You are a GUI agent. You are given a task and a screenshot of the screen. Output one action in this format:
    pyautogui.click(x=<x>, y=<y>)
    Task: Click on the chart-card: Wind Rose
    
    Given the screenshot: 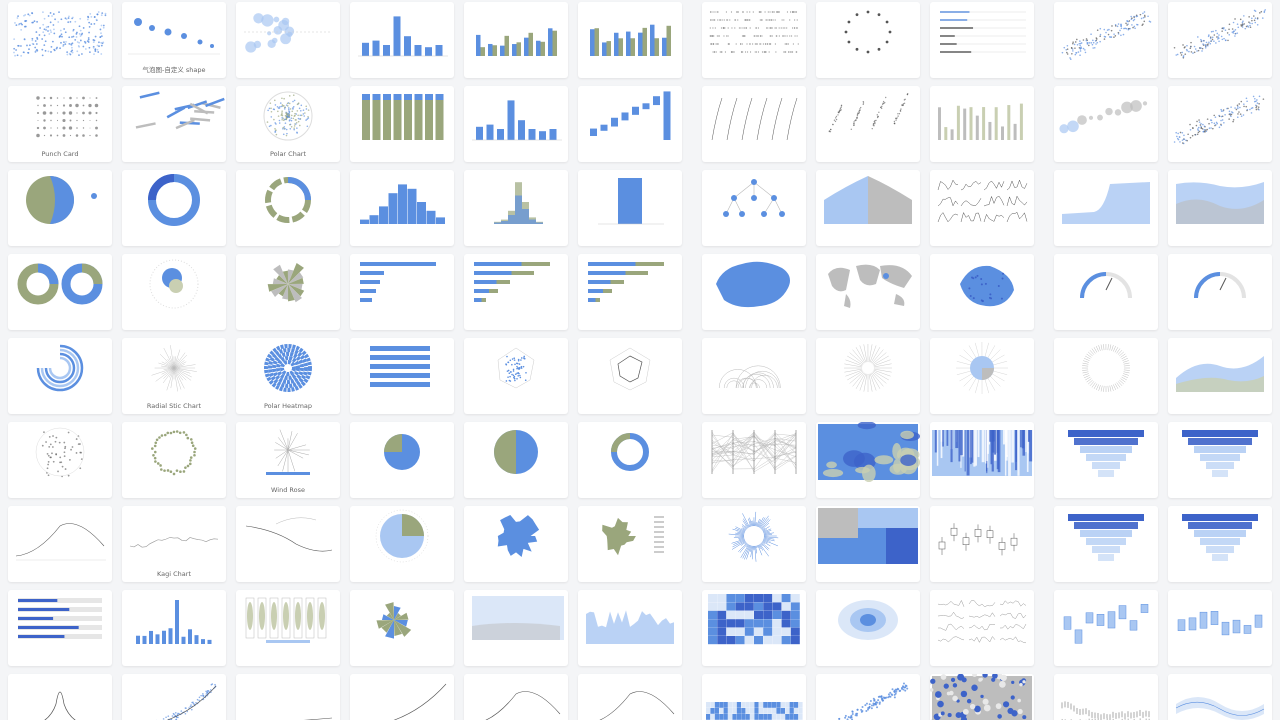 What is the action you would take?
    pyautogui.click(x=288, y=460)
    